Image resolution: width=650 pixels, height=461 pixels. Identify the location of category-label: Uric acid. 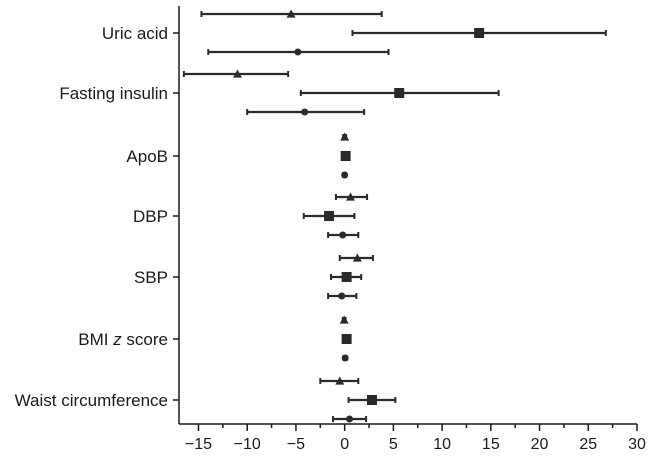
(135, 33).